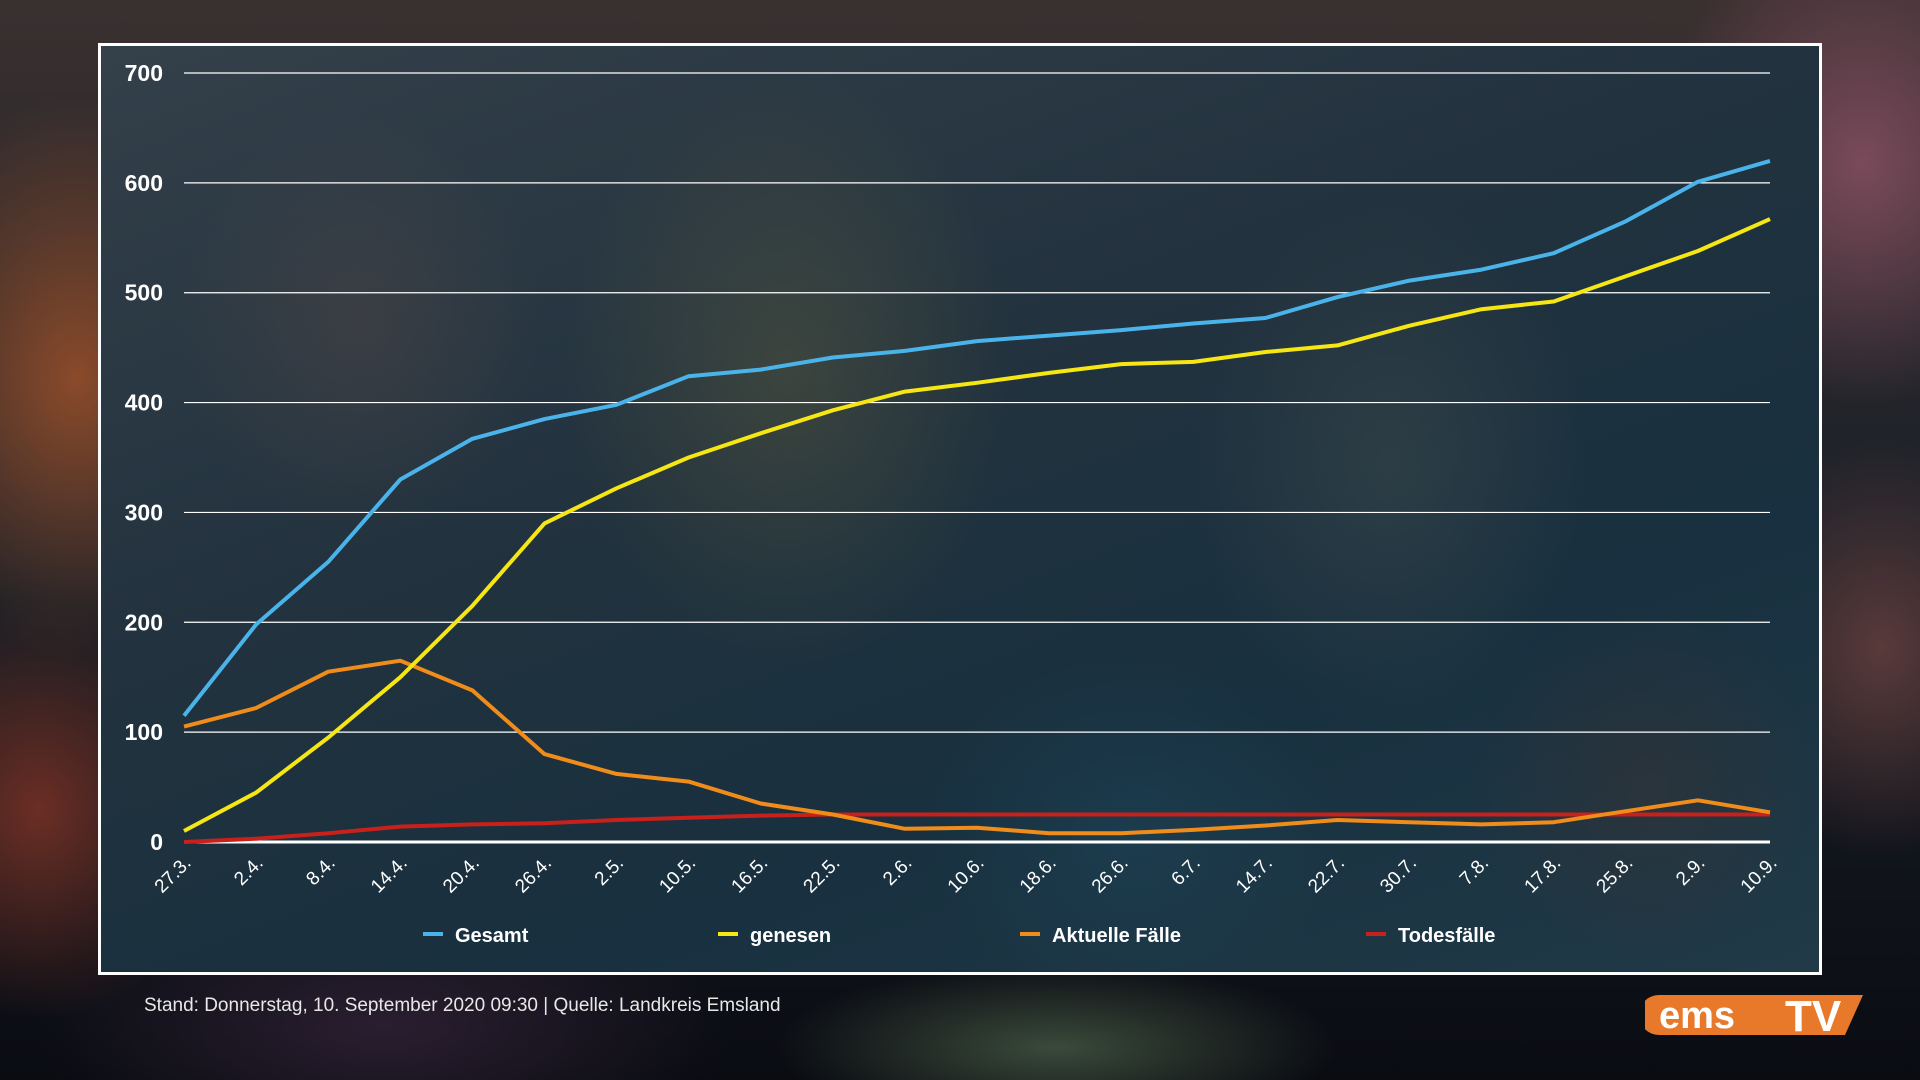  What do you see at coordinates (1474, 871) in the screenshot?
I see `x-tick-label: 7.8.` at bounding box center [1474, 871].